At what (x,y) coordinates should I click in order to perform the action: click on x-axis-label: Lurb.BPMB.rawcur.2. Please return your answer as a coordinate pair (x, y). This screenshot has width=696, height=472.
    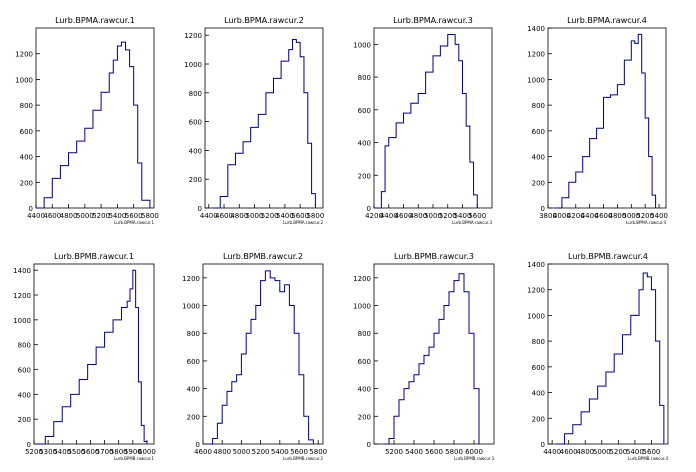
    Looking at the image, I should click on (303, 458).